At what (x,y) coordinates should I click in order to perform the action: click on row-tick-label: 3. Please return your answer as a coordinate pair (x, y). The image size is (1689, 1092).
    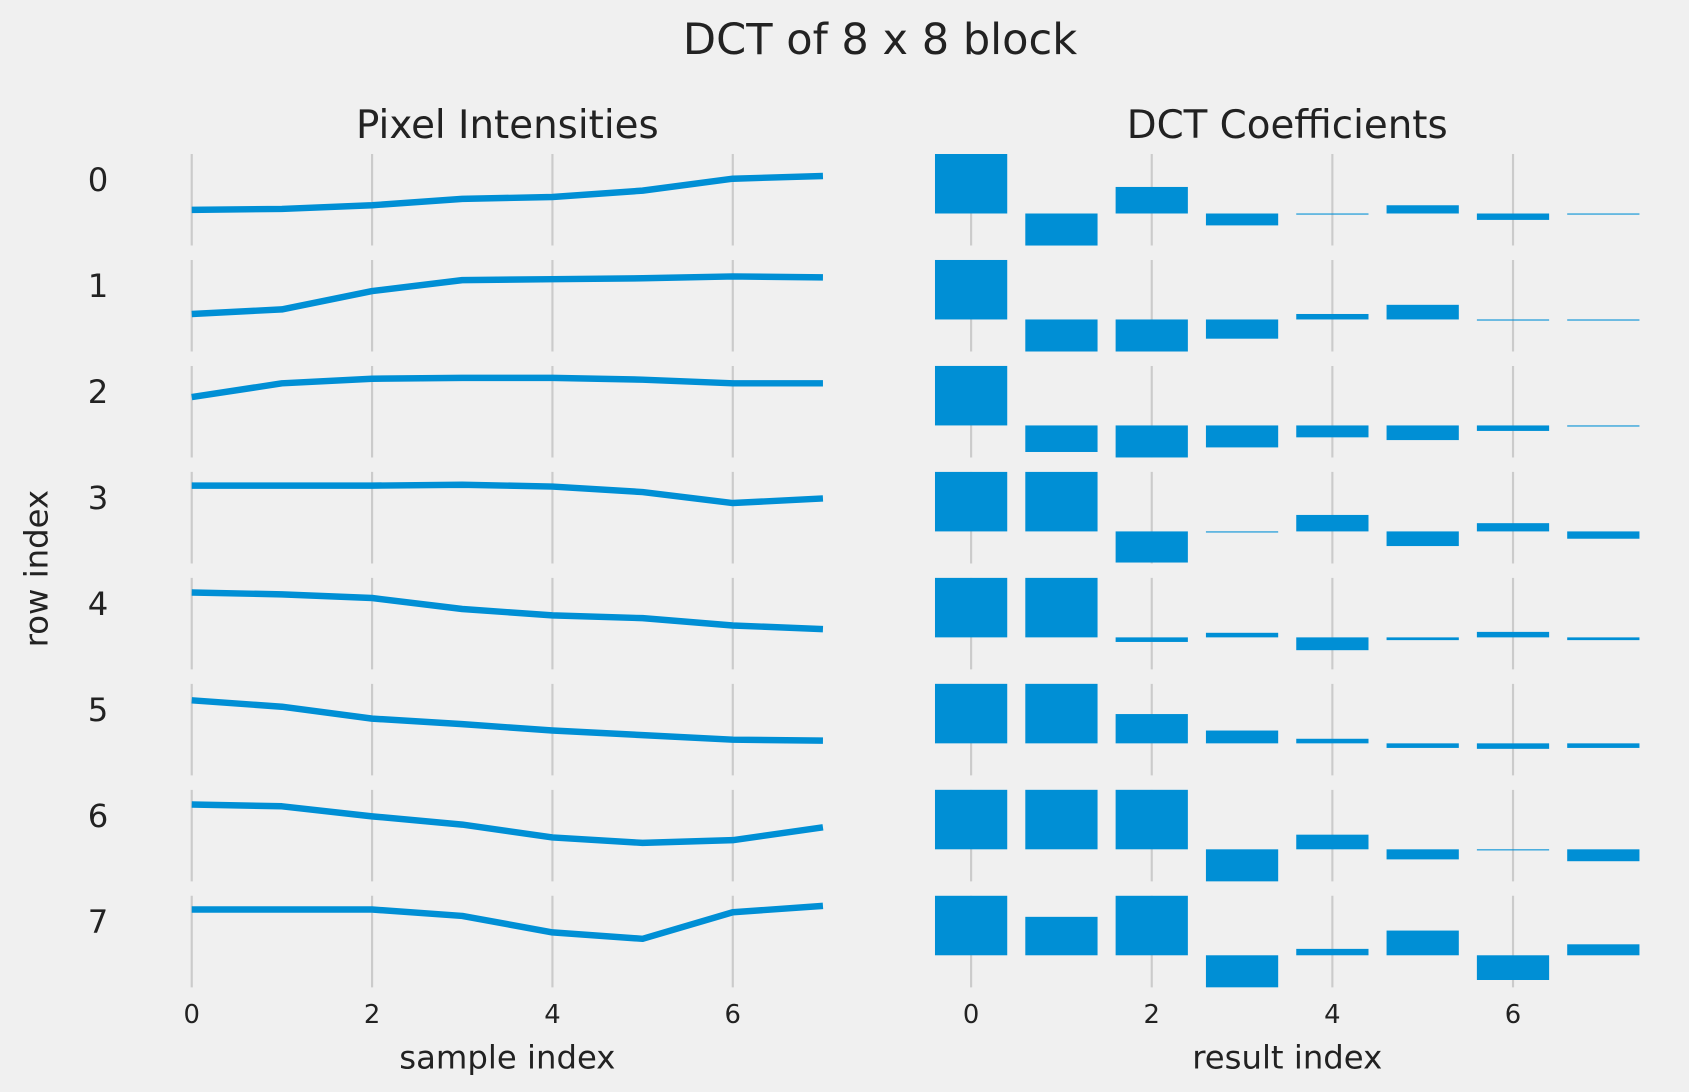
    Looking at the image, I should click on (98, 498).